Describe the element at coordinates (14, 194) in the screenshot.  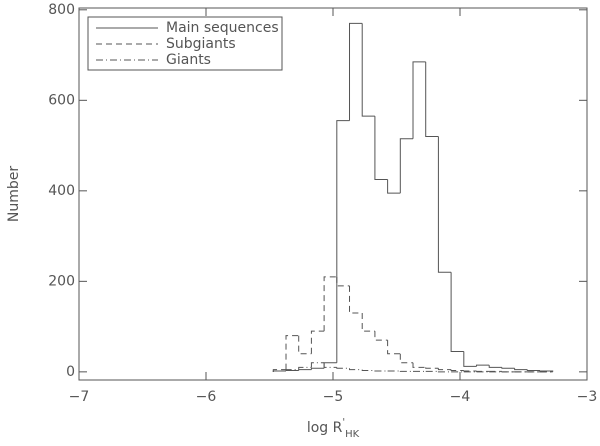
I see `y-axis-label: Number` at that location.